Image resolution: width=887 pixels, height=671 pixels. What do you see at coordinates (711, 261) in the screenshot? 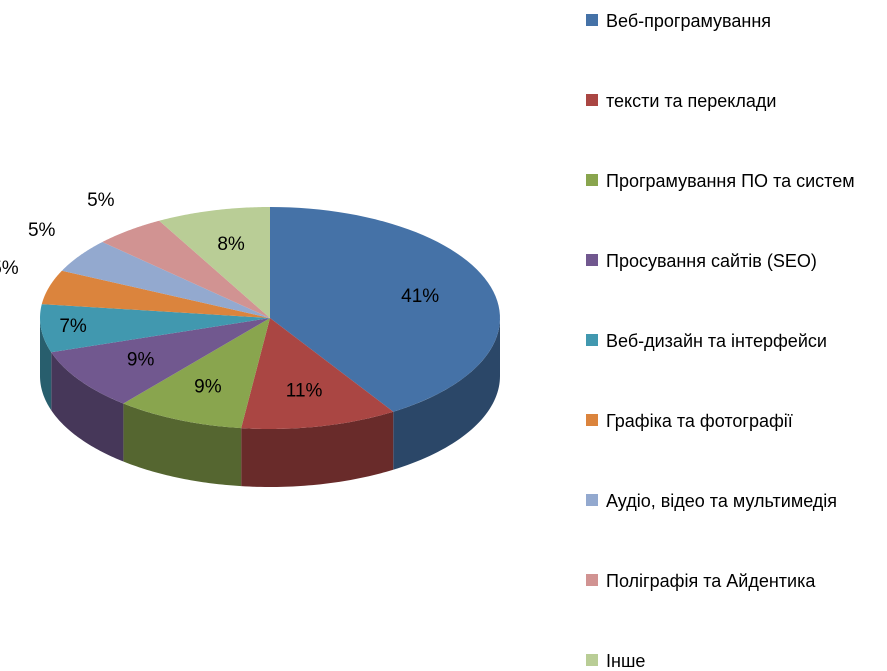
I see `legend-label: Просування сайтів (SEO)` at bounding box center [711, 261].